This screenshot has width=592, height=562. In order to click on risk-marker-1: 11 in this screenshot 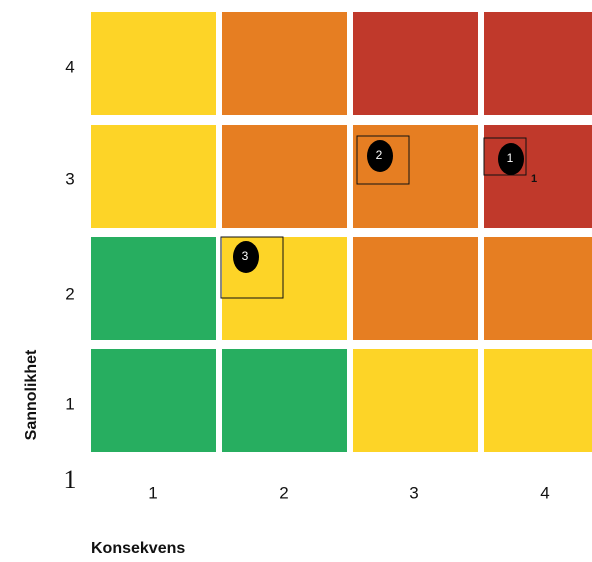, I will do `click(510, 161)`.